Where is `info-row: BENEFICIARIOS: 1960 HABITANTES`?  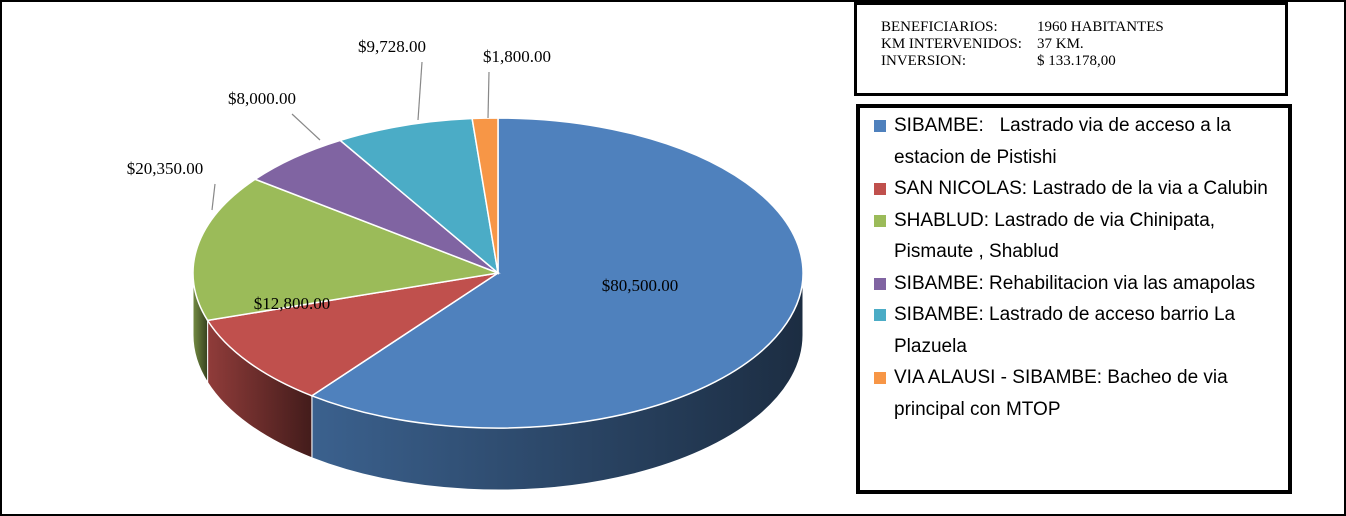
info-row: BENEFICIARIOS: 1960 HABITANTES is located at coordinates (1083, 27).